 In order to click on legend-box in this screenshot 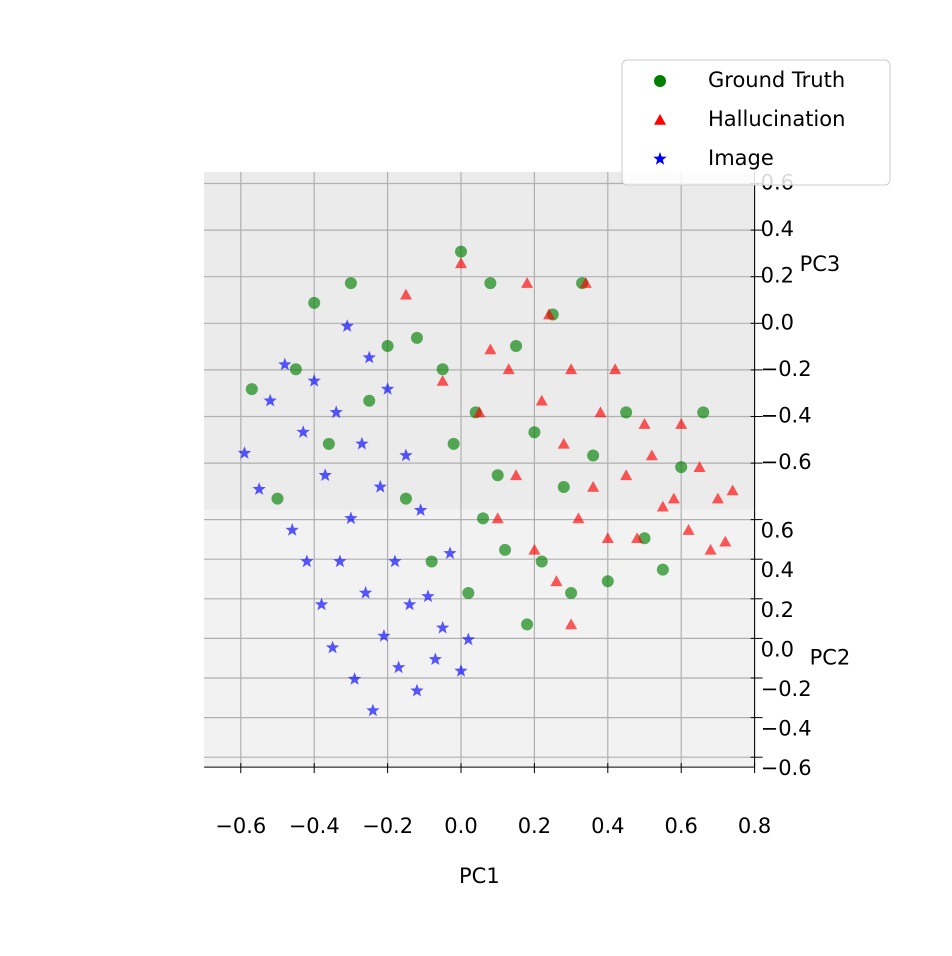, I will do `click(756, 122)`.